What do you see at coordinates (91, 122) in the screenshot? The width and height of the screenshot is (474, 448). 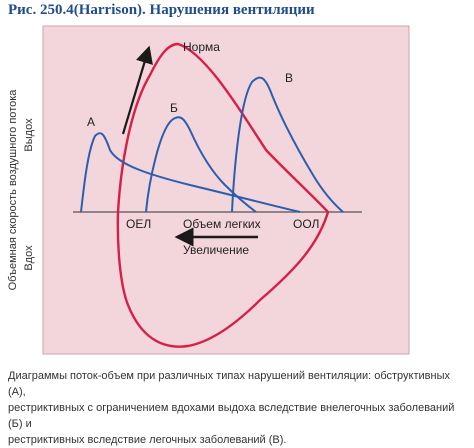 I see `label-a: А` at bounding box center [91, 122].